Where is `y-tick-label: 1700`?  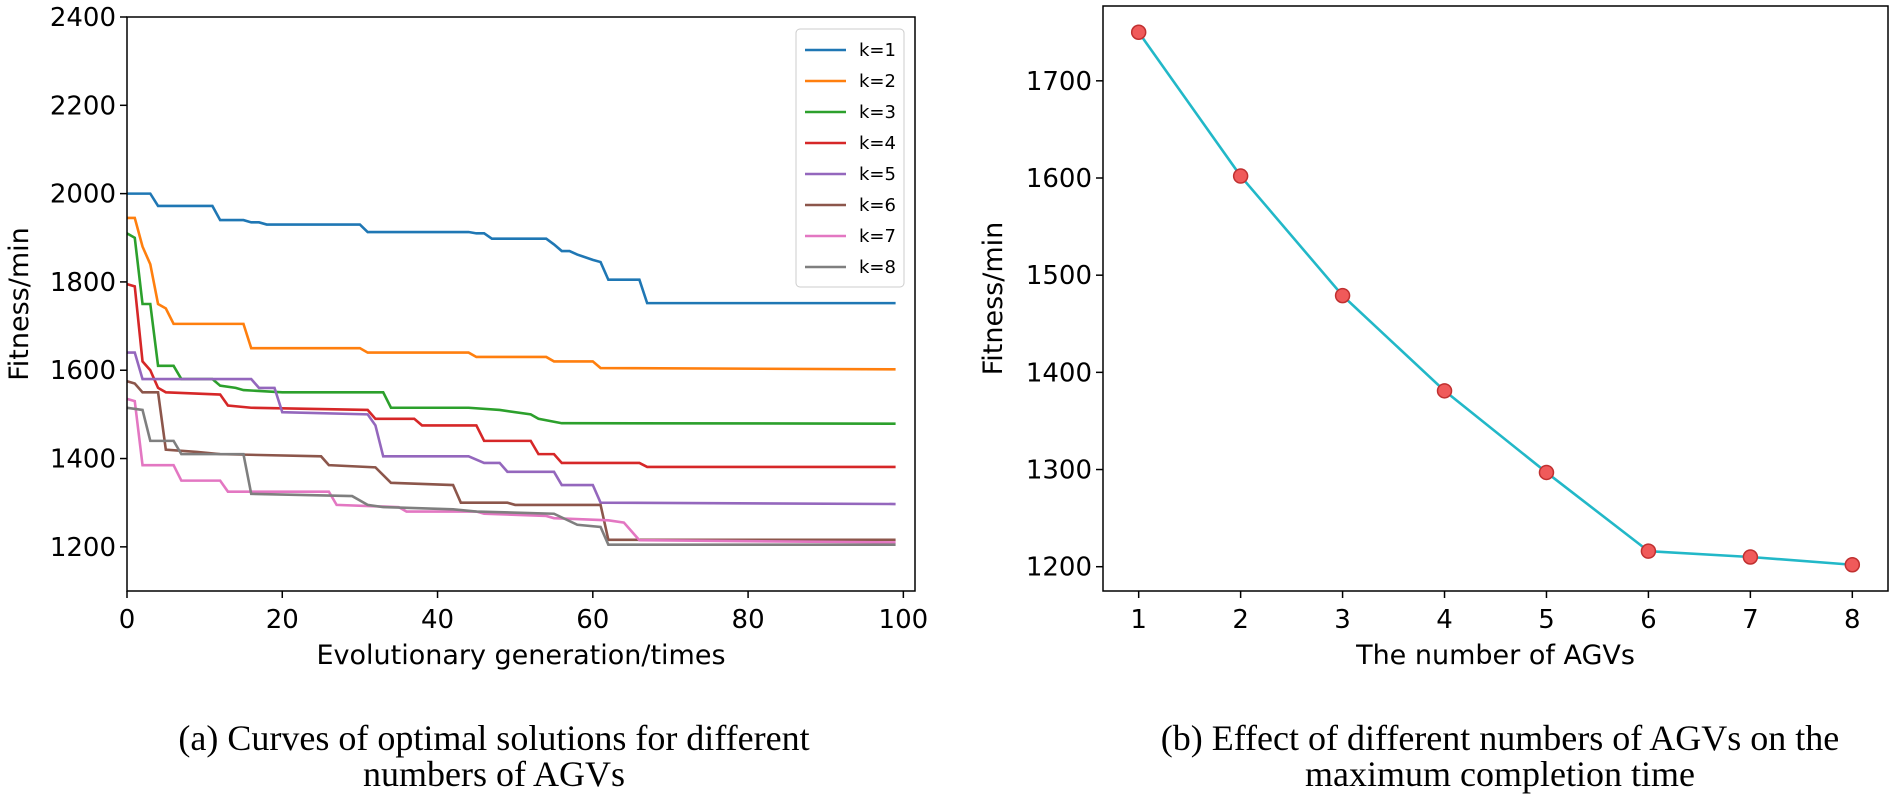 y-tick-label: 1700 is located at coordinates (1059, 82).